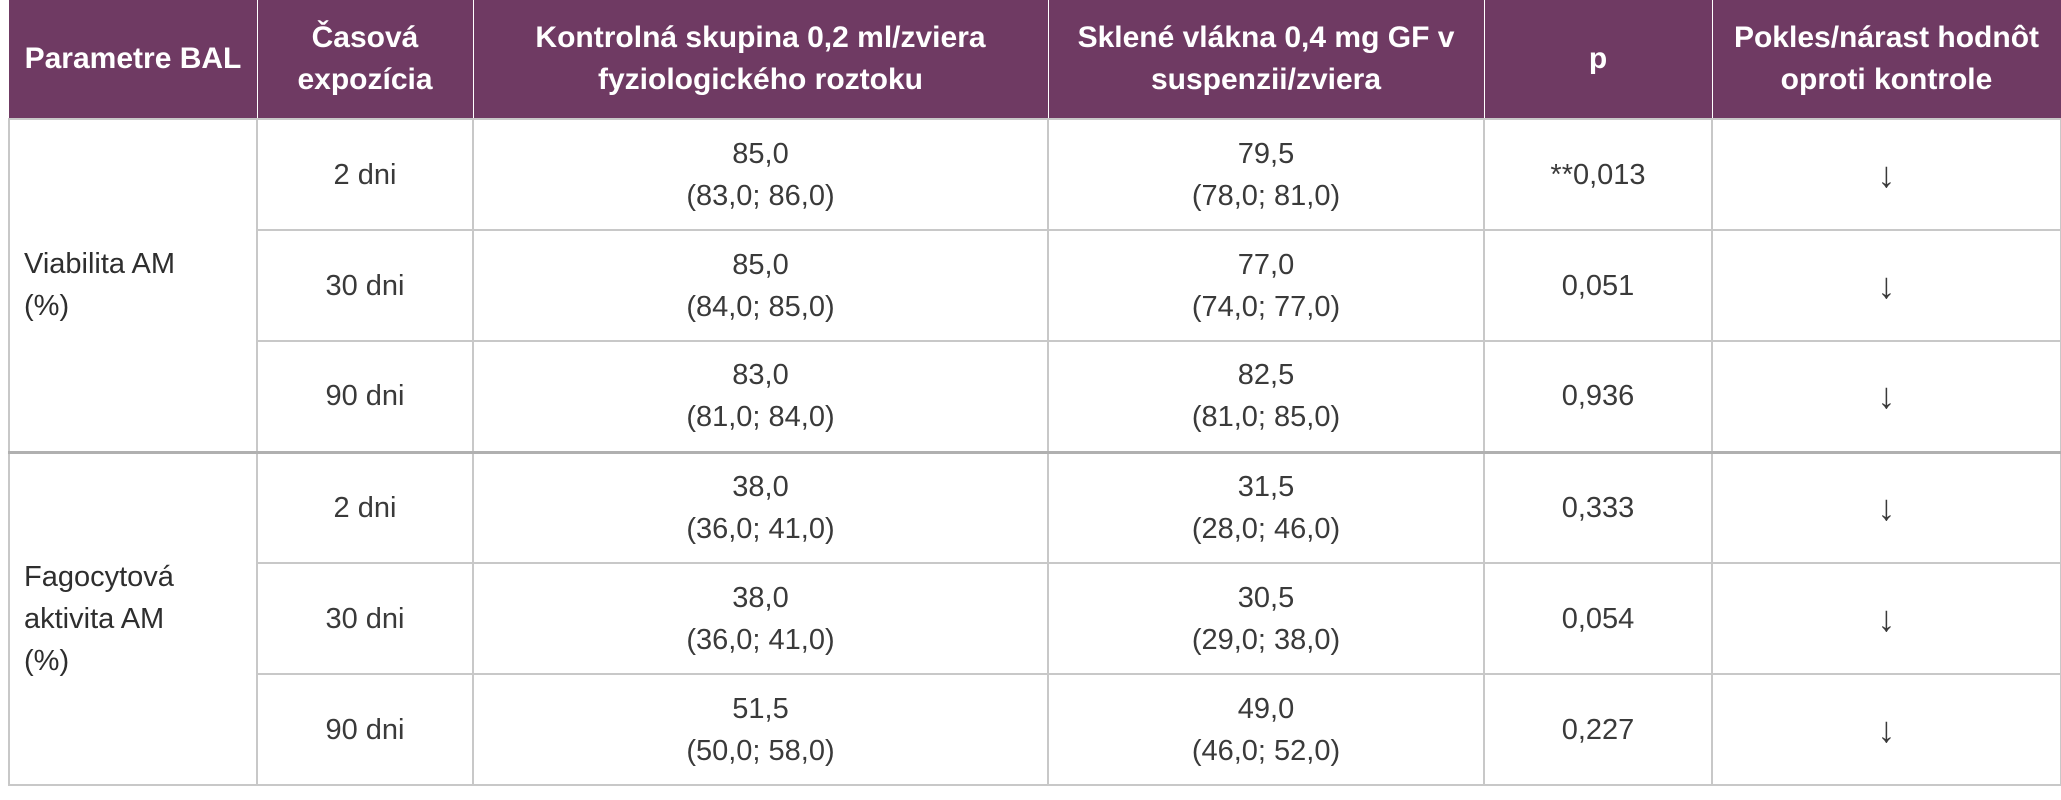  I want to click on header-parameter: Parametre BAL, so click(133, 59).